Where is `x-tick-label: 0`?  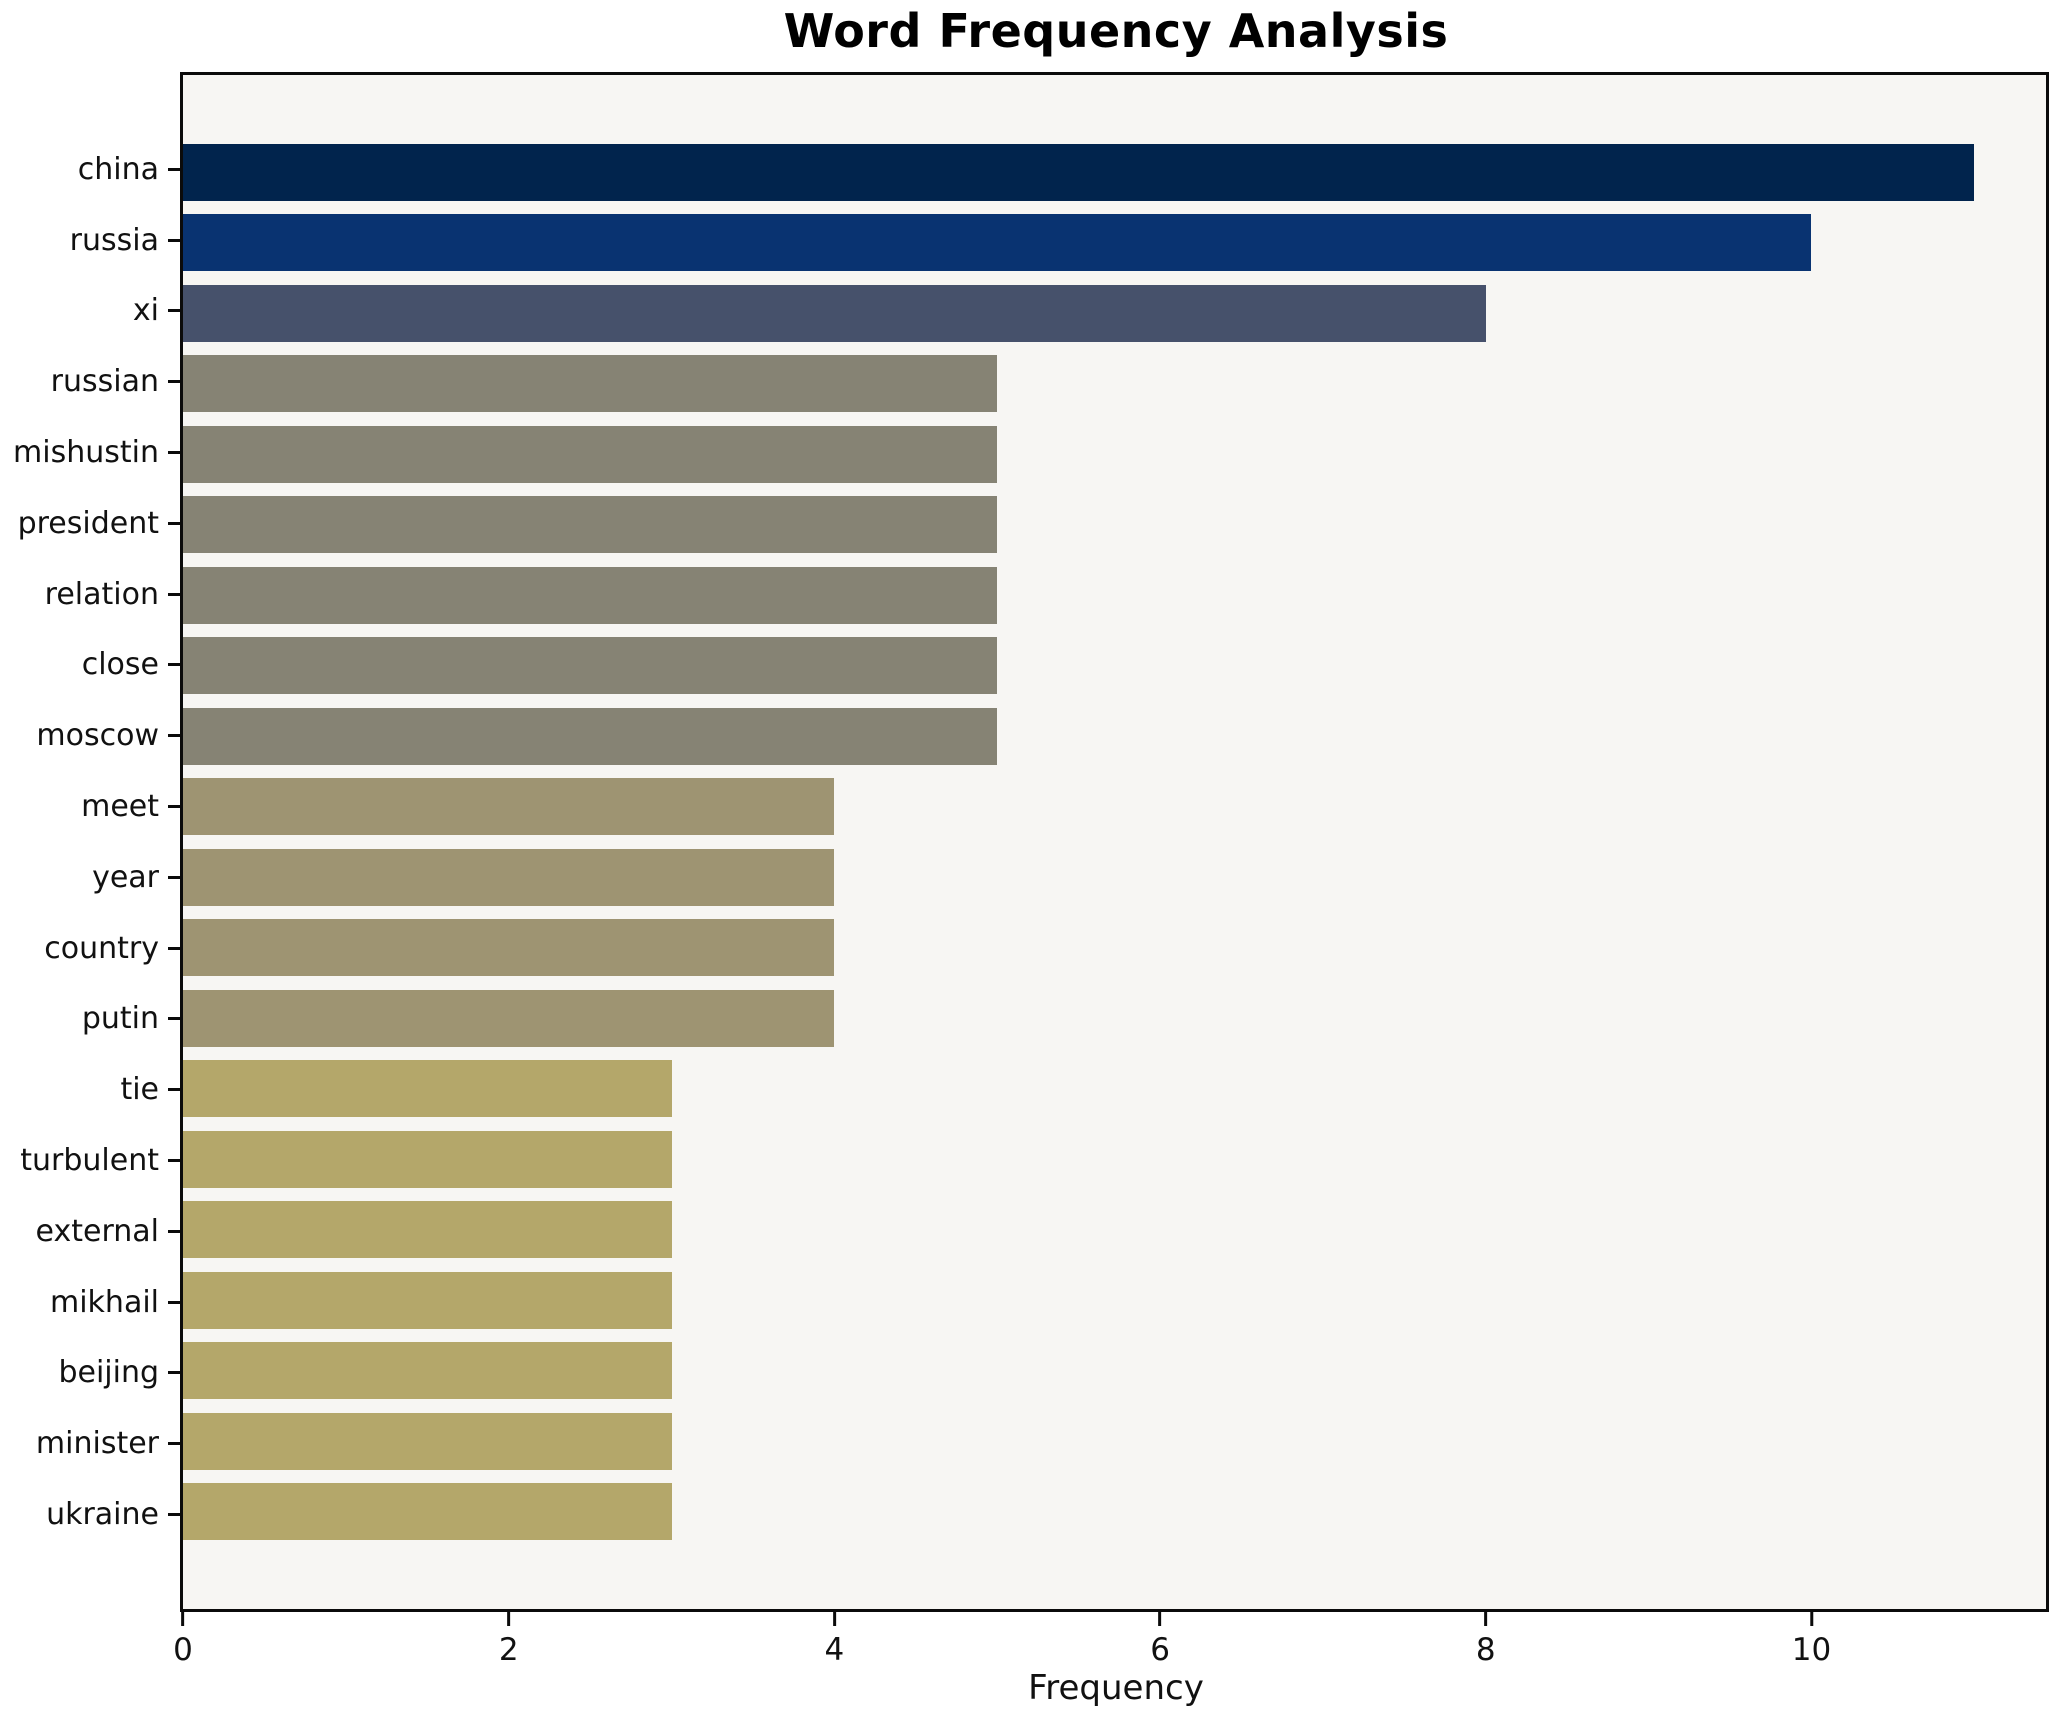 x-tick-label: 0 is located at coordinates (183, 1650).